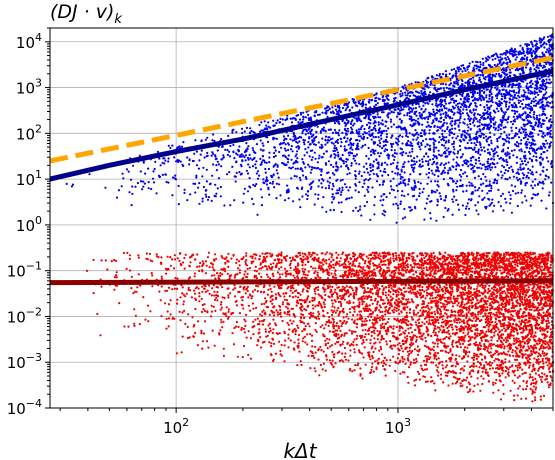  I want to click on chart-title: (DJ · v)k, so click(86, 14).